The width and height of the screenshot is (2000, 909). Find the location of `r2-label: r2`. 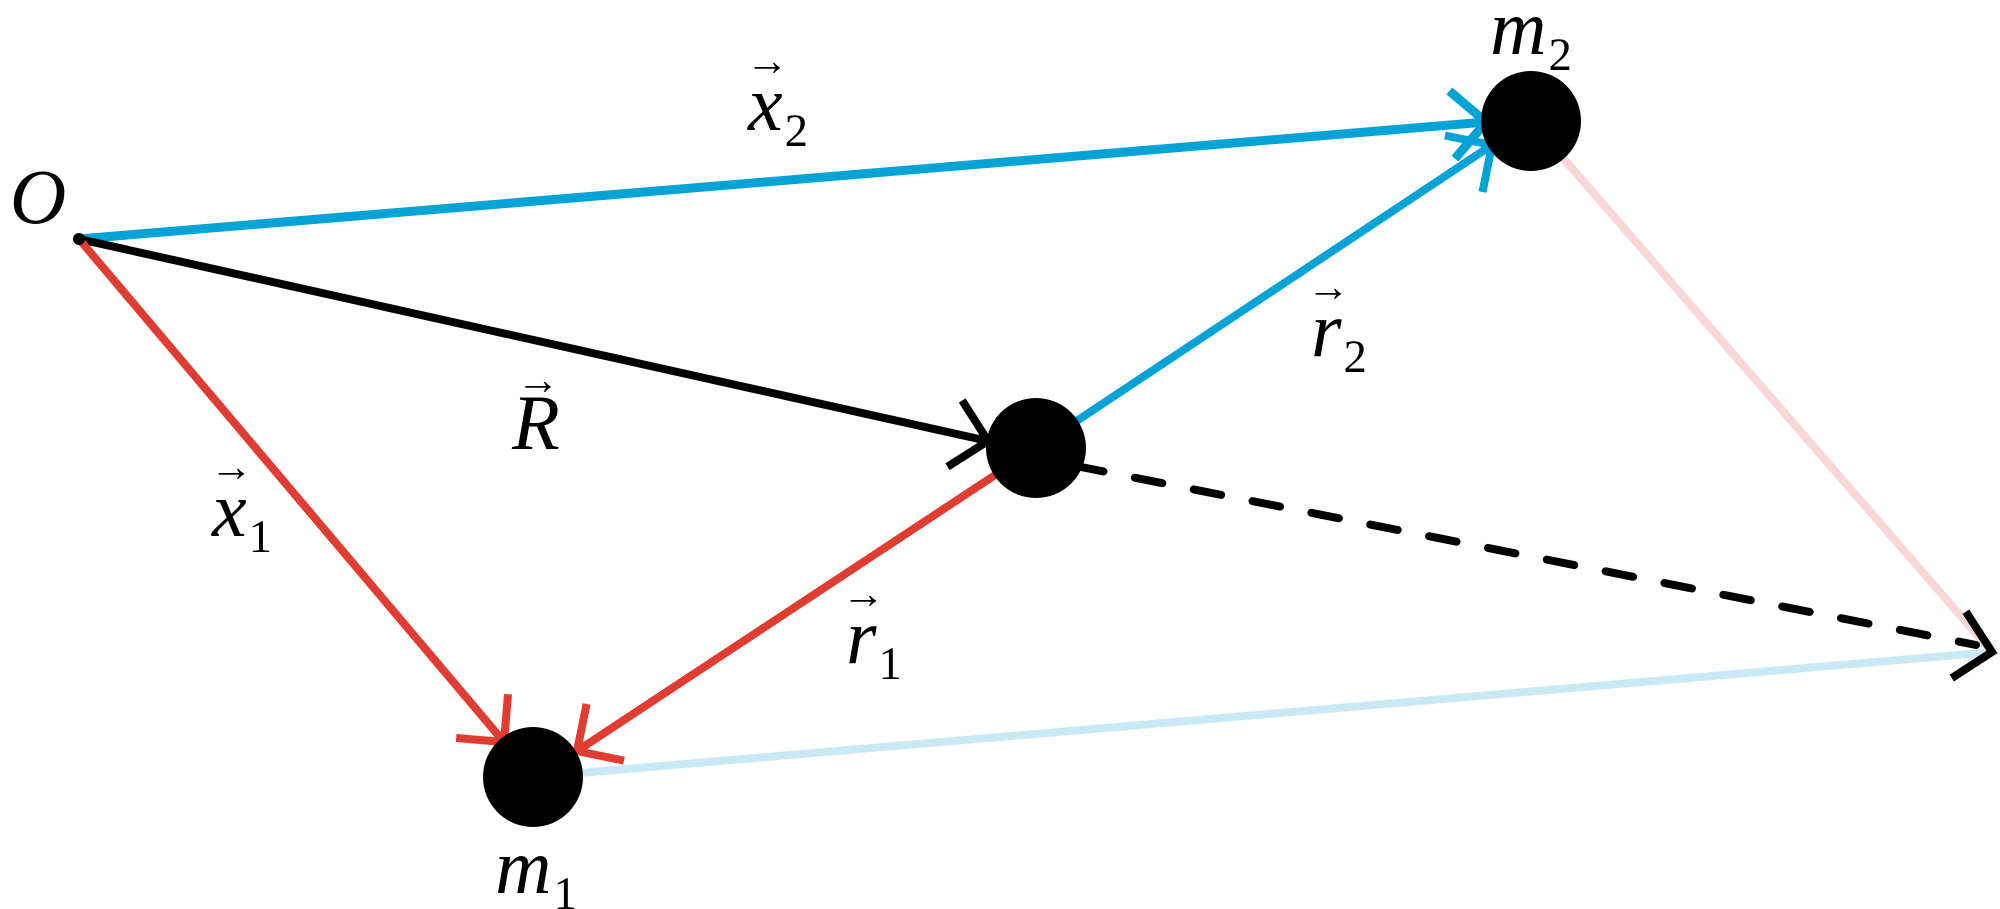

r2-label: r2 is located at coordinates (1339, 335).